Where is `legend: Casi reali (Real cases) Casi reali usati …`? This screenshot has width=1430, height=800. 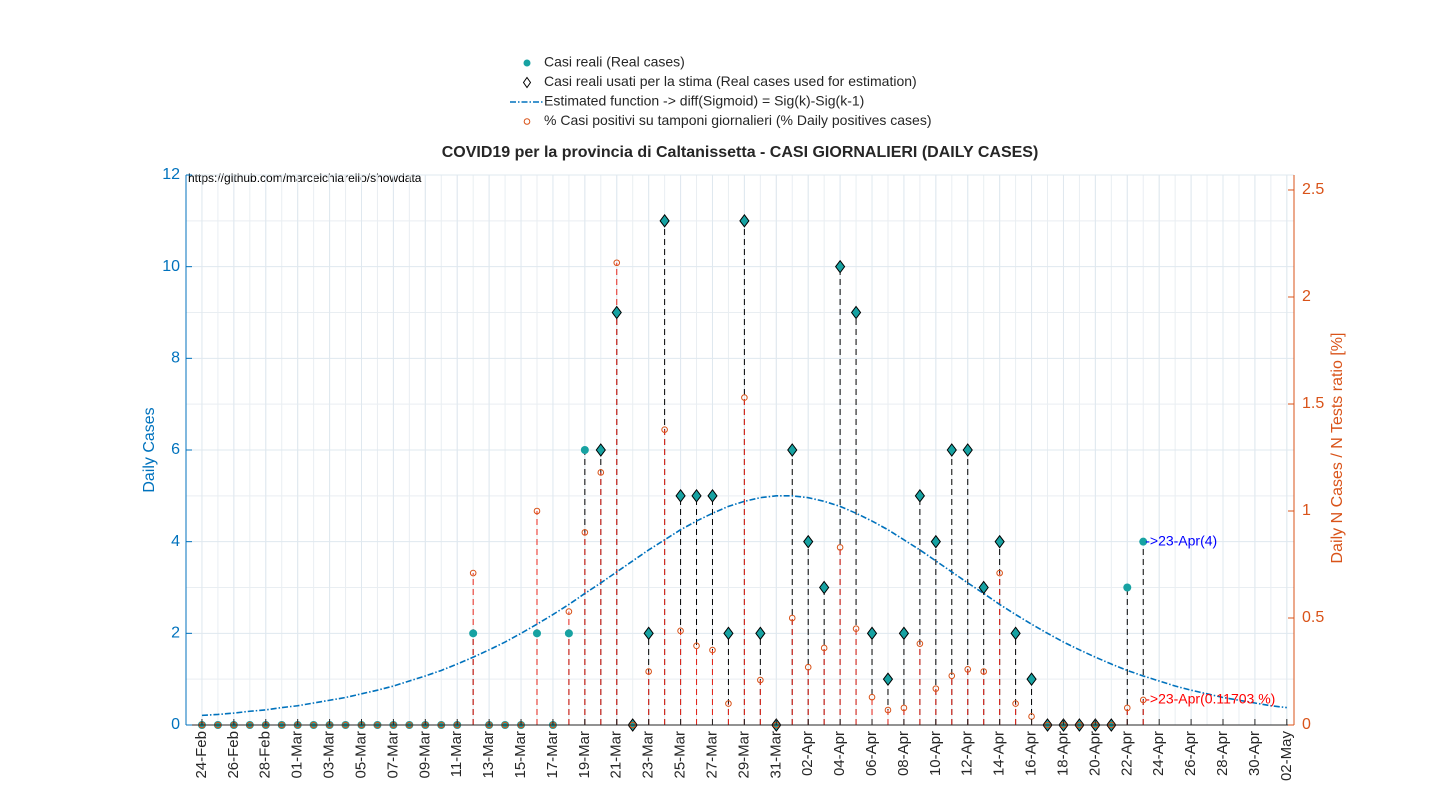
legend: Casi reali (Real cases) Casi reali usati … is located at coordinates (720, 91).